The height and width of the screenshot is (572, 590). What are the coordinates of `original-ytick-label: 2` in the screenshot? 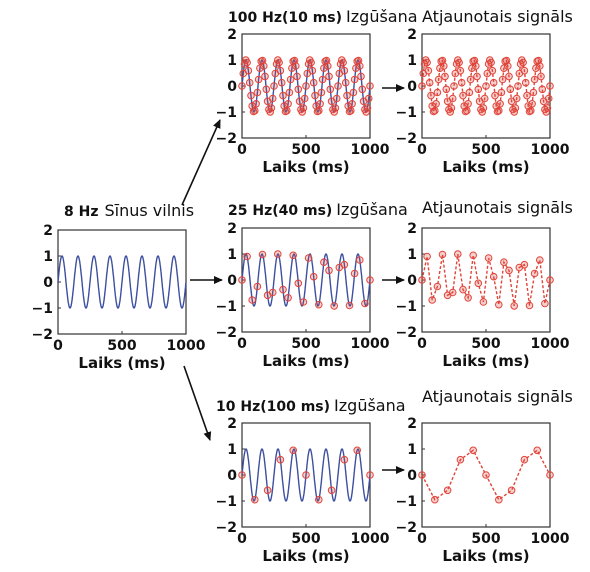 It's located at (48, 231).